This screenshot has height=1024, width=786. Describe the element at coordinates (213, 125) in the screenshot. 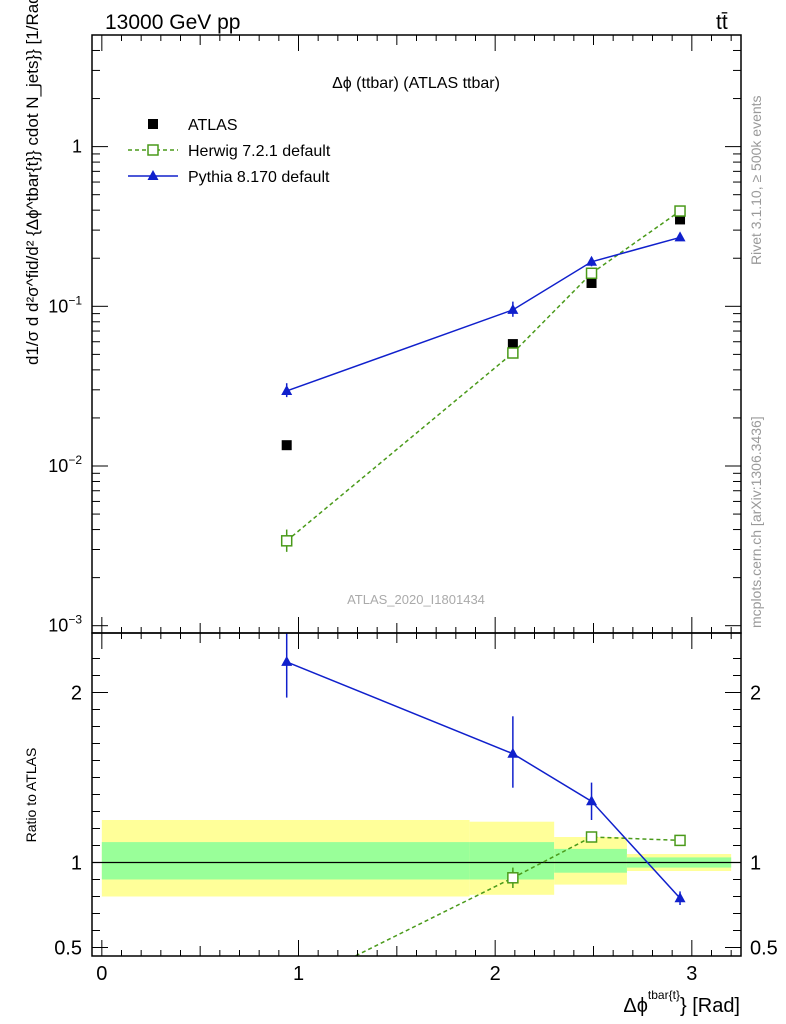

I see `legend-label: ATLAS` at that location.